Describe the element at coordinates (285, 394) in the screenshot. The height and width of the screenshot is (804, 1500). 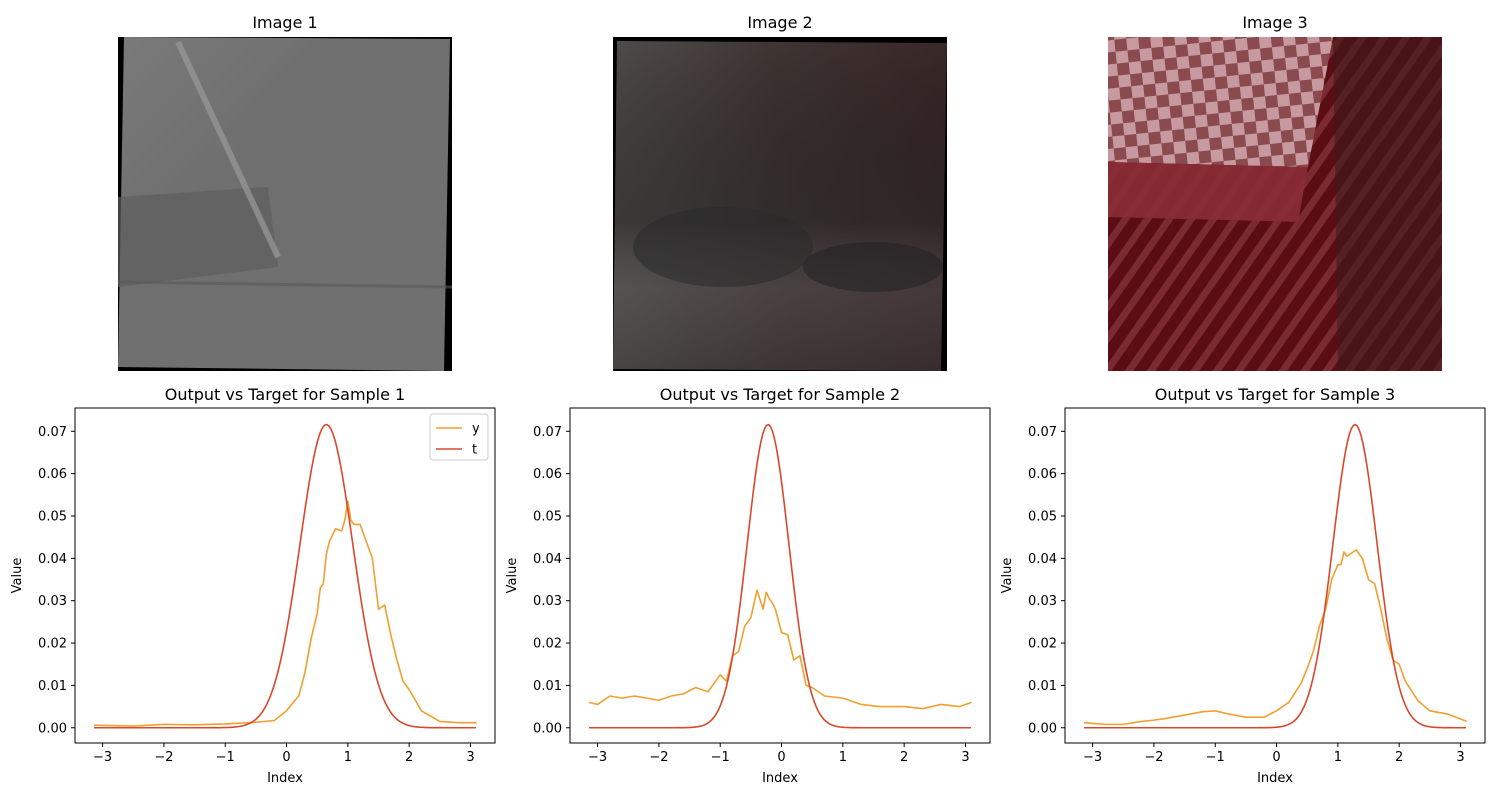
I see `chart-title: Output vs Target for Sample 1` at that location.